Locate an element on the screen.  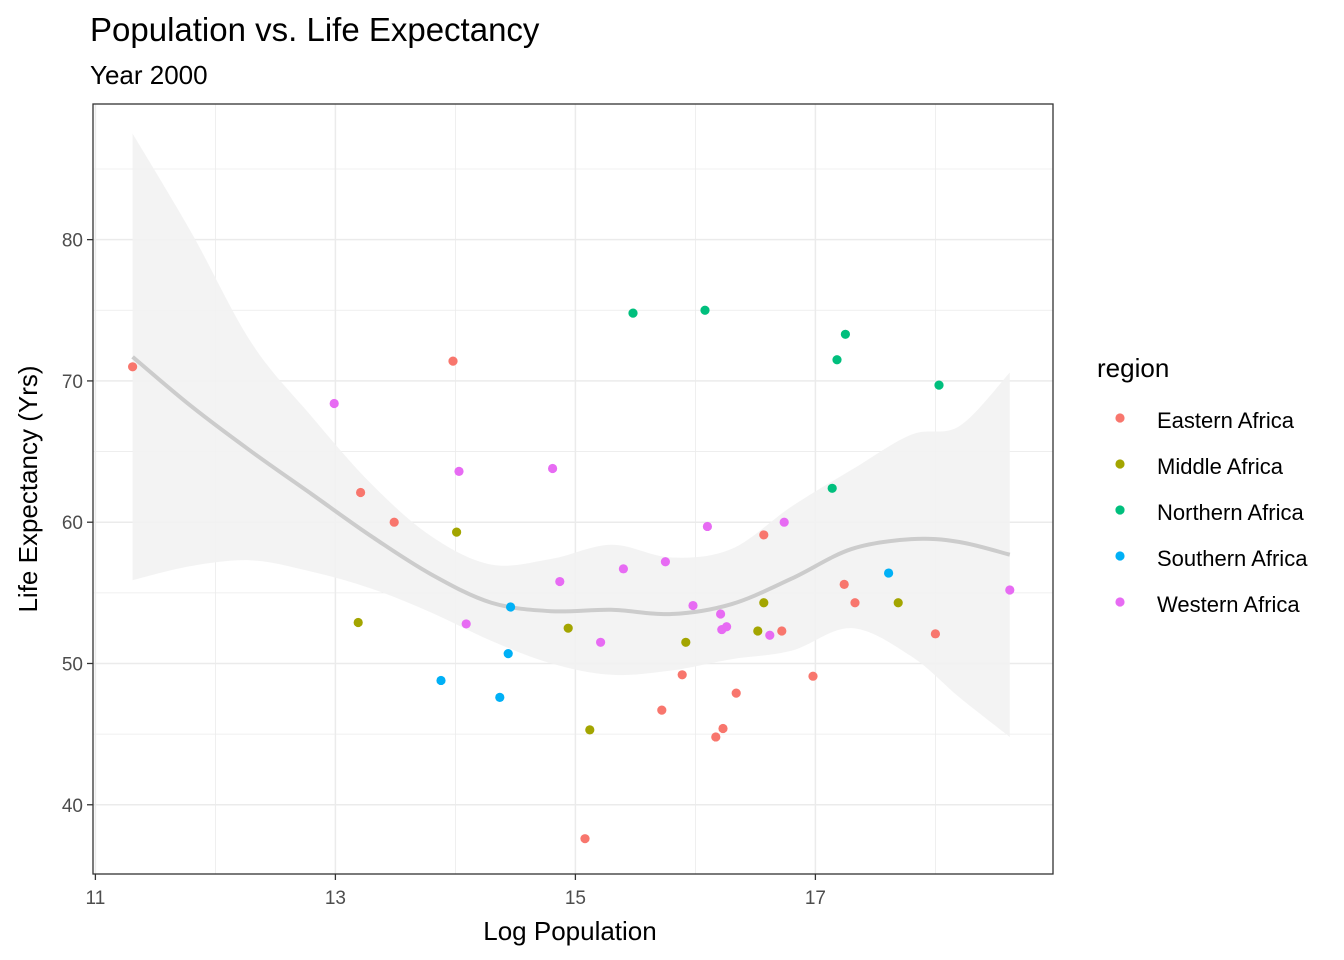
y-tick-label: 60 is located at coordinates (72, 523).